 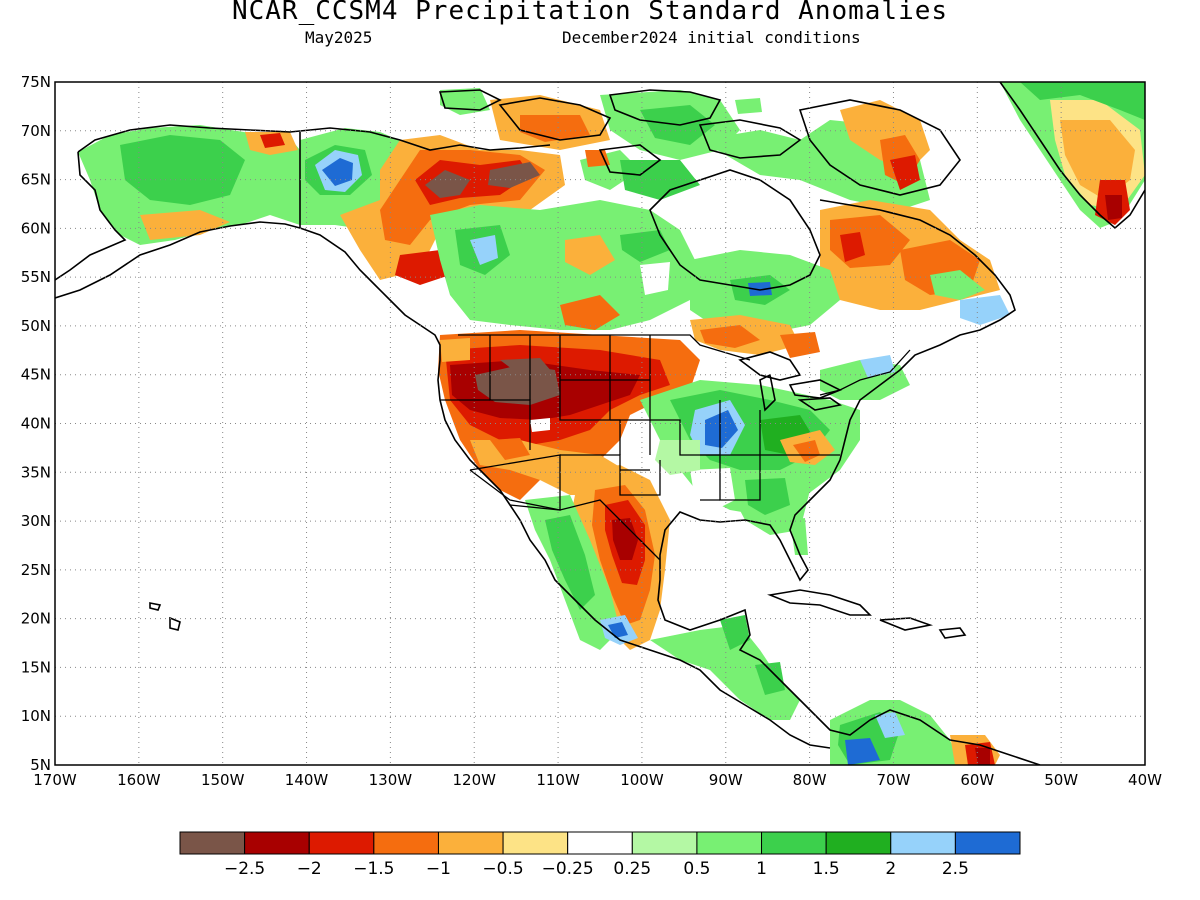 What do you see at coordinates (391, 780) in the screenshot?
I see `lon-tick-label: 130W` at bounding box center [391, 780].